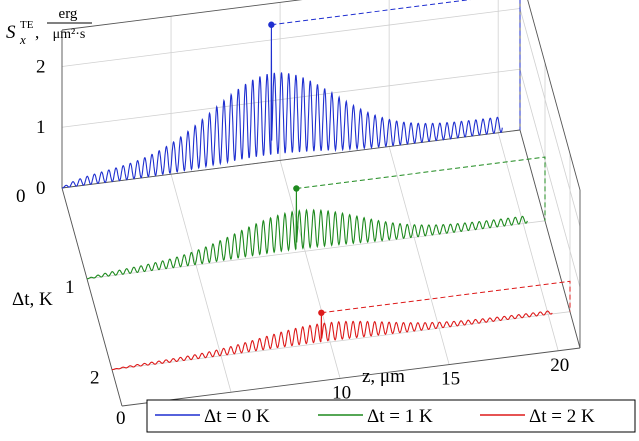 This screenshot has width=639, height=441. I want to click on dt-axis-title: Δt, K, so click(32, 299).